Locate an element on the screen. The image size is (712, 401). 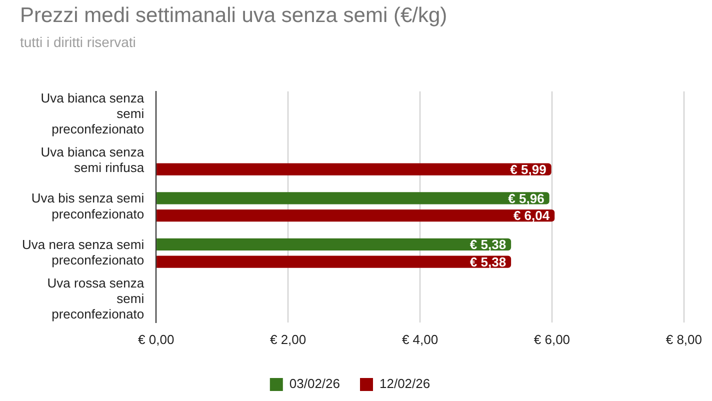
legend-label: 12/02/26 is located at coordinates (405, 384).